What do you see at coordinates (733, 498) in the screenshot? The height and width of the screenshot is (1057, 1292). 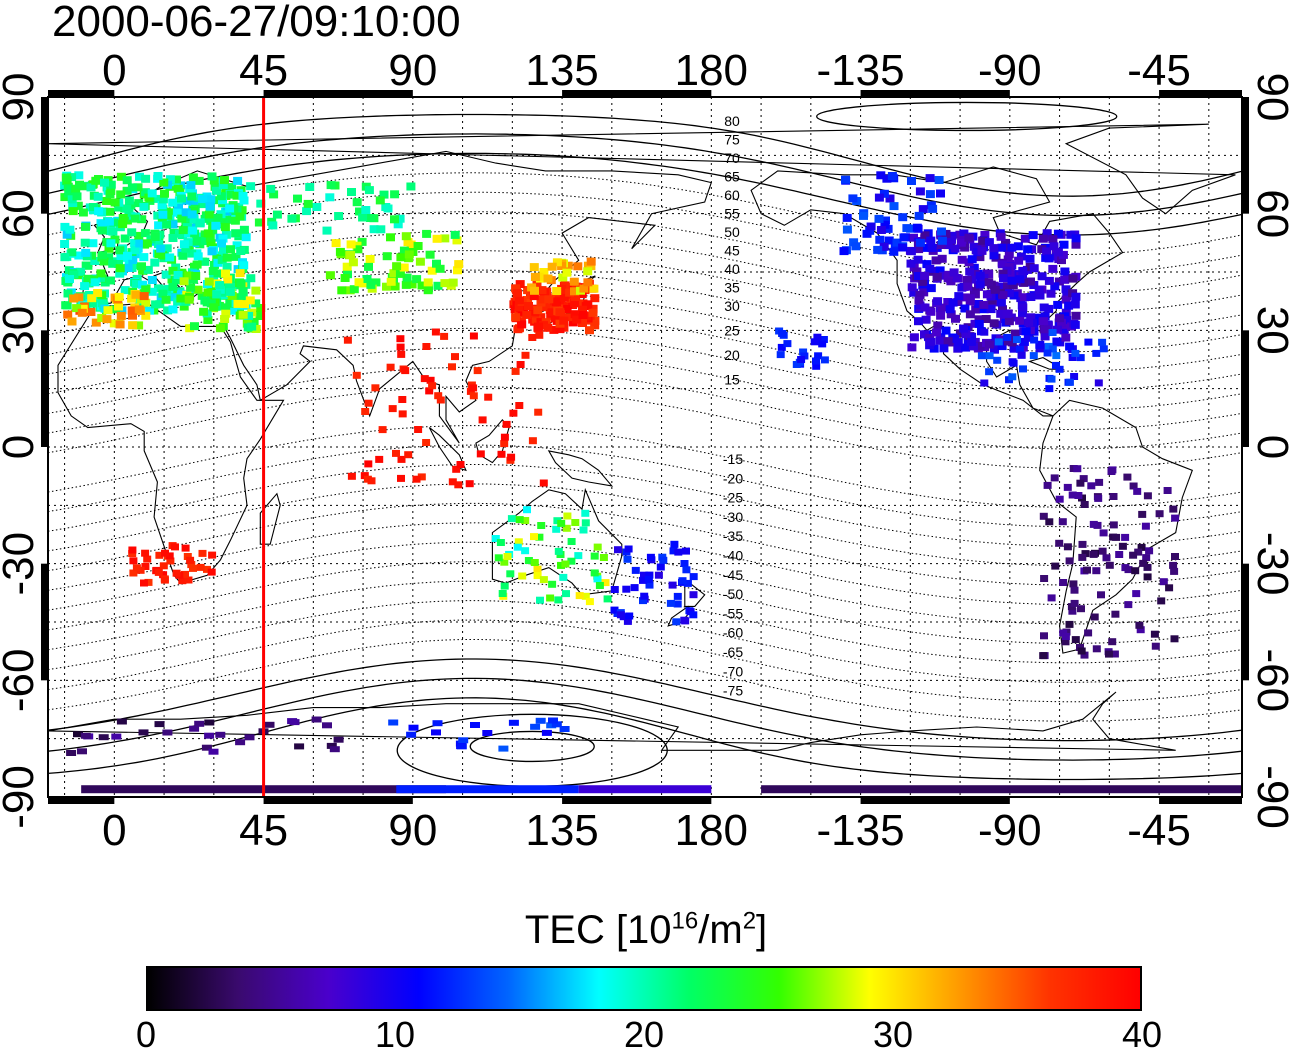 I see `contour-label: -25` at bounding box center [733, 498].